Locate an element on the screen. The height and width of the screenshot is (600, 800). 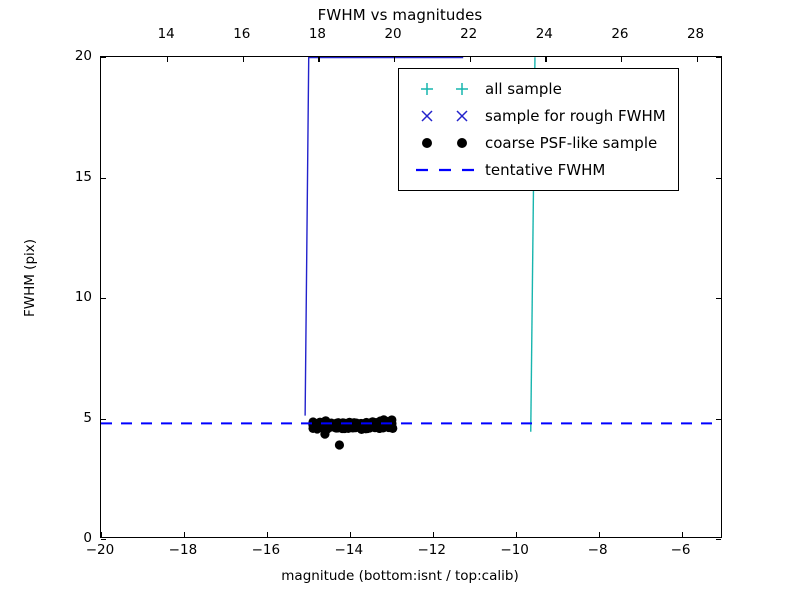
x-top-tick-label-2: 18 is located at coordinates (317, 34).